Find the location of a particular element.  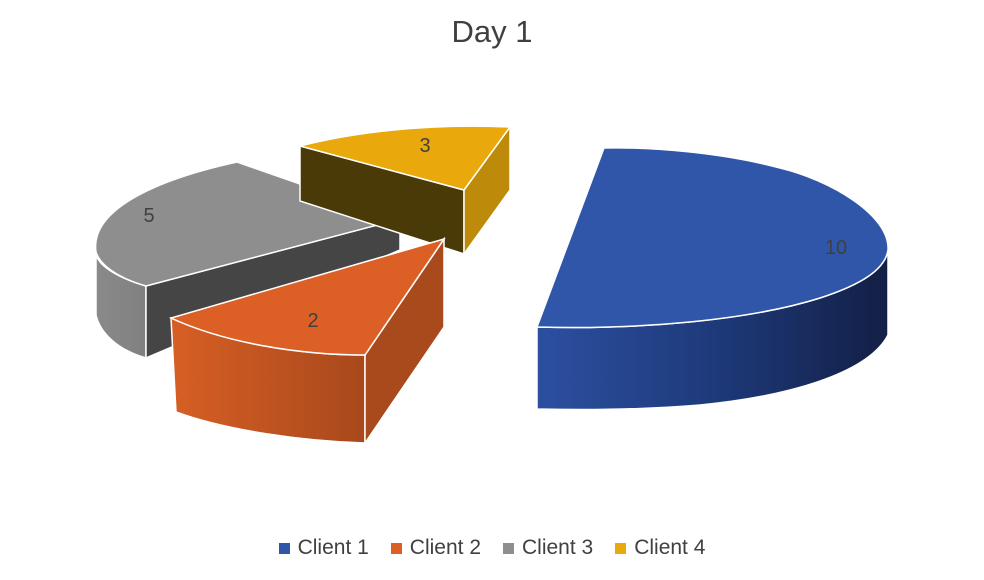

legend-label-client-3: Client 3 is located at coordinates (558, 547).